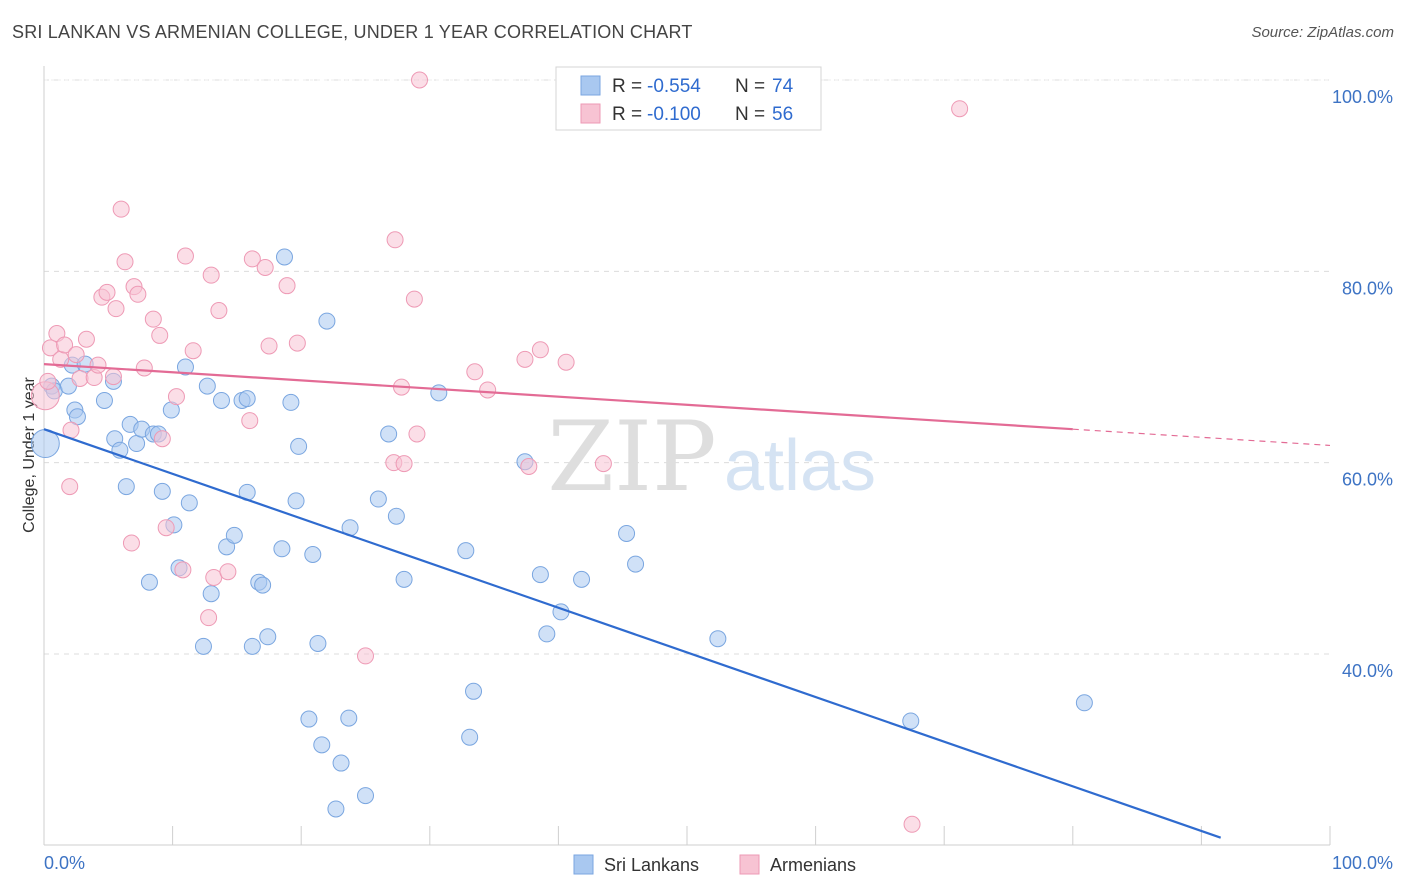  I want to click on bottom-legend-label-sri-lankans: Sri Lankans, so click(651, 865).